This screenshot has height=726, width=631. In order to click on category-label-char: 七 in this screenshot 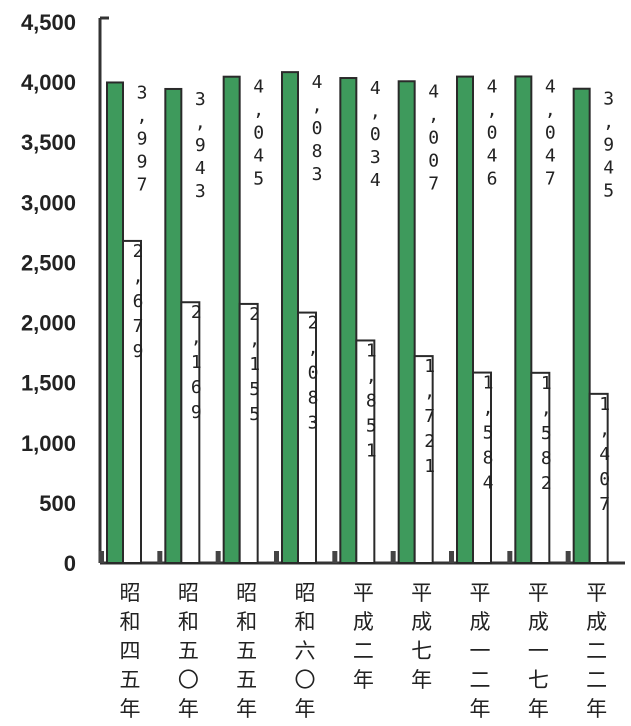, I will do `click(538, 680)`.